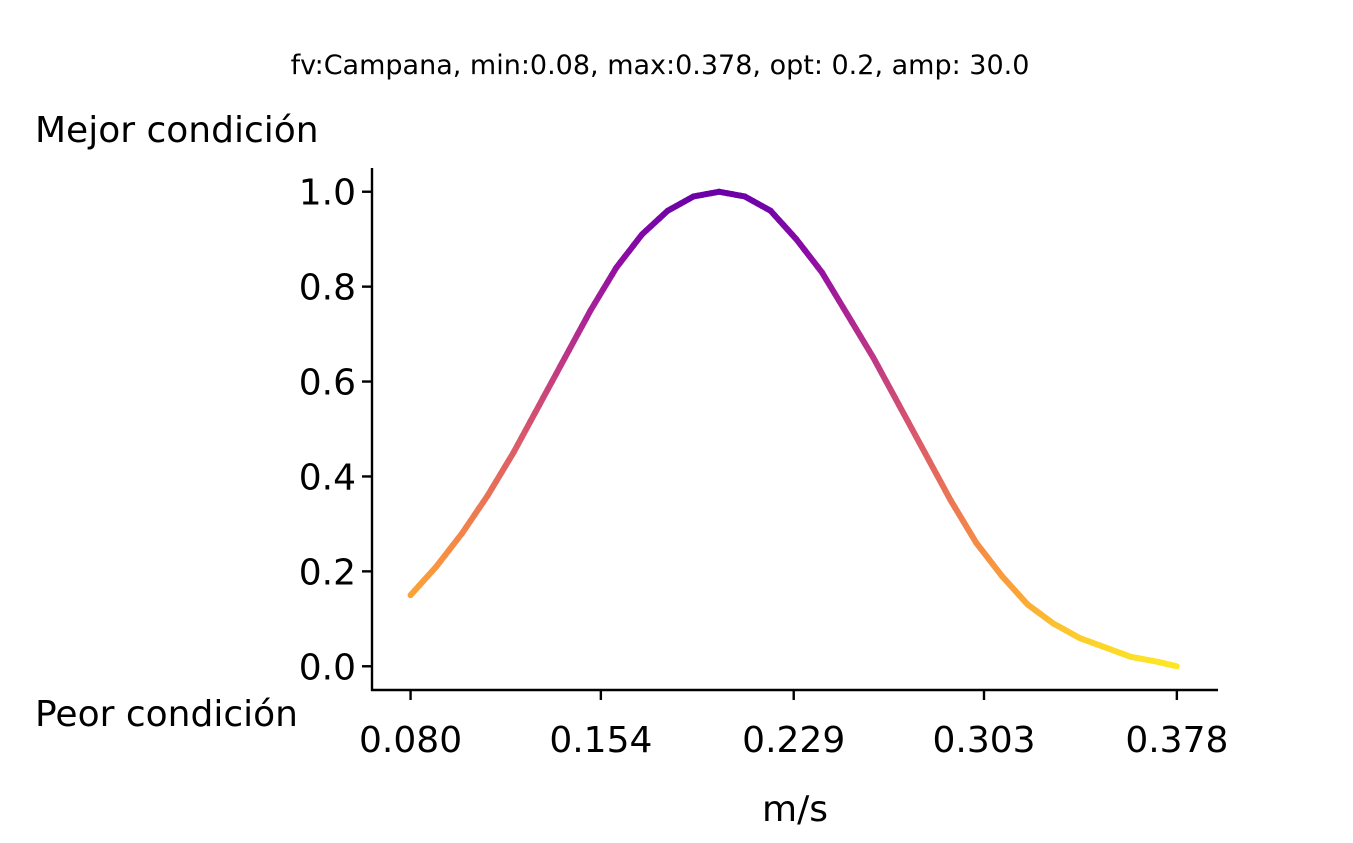 The width and height of the screenshot is (1353, 843). I want to click on x-tick-label: 0.378, so click(1176, 740).